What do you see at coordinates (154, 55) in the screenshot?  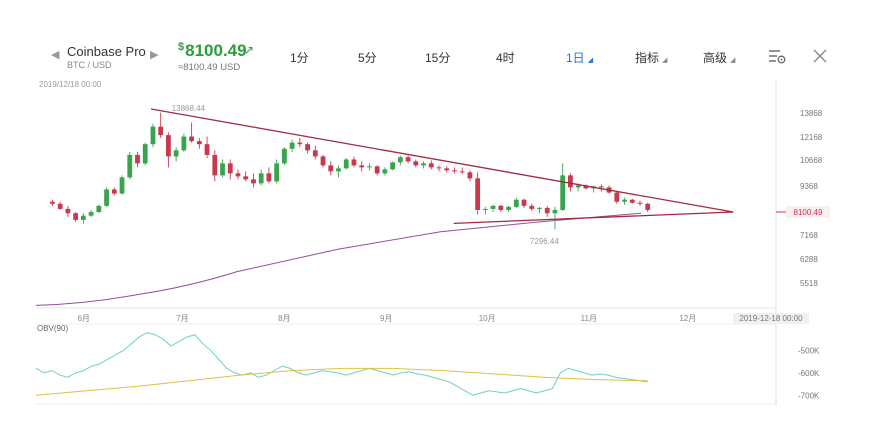 I see `chevron-right-icon: ▶` at bounding box center [154, 55].